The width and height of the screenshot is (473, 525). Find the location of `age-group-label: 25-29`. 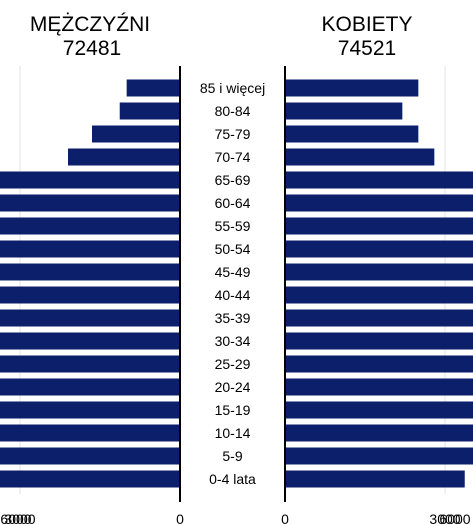

age-group-label: 25-29 is located at coordinates (233, 364).